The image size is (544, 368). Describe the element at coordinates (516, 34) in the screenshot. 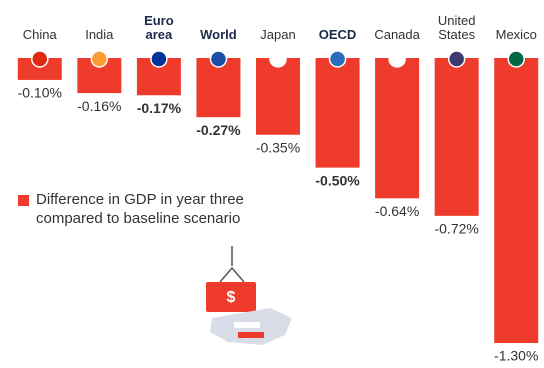

I see `category-label: Mexico` at that location.